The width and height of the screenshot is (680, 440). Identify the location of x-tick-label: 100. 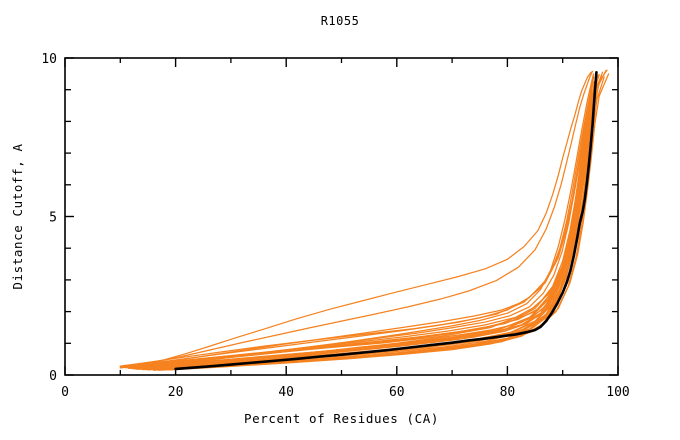
(617, 392).